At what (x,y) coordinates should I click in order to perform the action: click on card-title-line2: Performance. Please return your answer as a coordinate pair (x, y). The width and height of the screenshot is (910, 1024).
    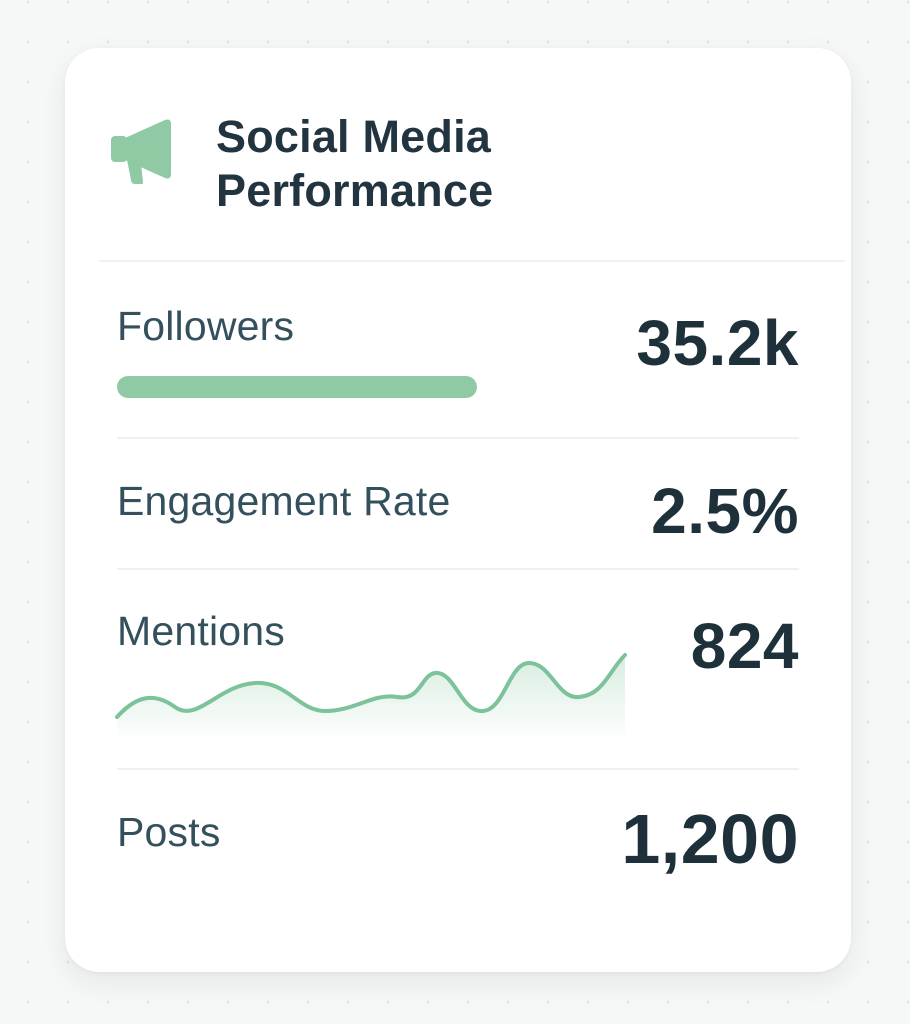
    Looking at the image, I should click on (355, 190).